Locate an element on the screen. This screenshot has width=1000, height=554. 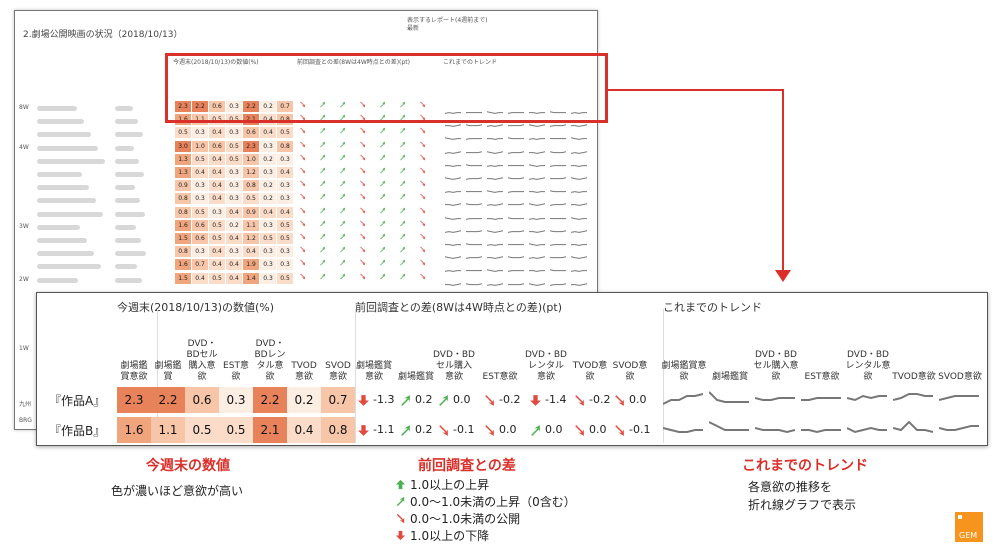
mini-value-cell: 0.2 is located at coordinates (268, 159).